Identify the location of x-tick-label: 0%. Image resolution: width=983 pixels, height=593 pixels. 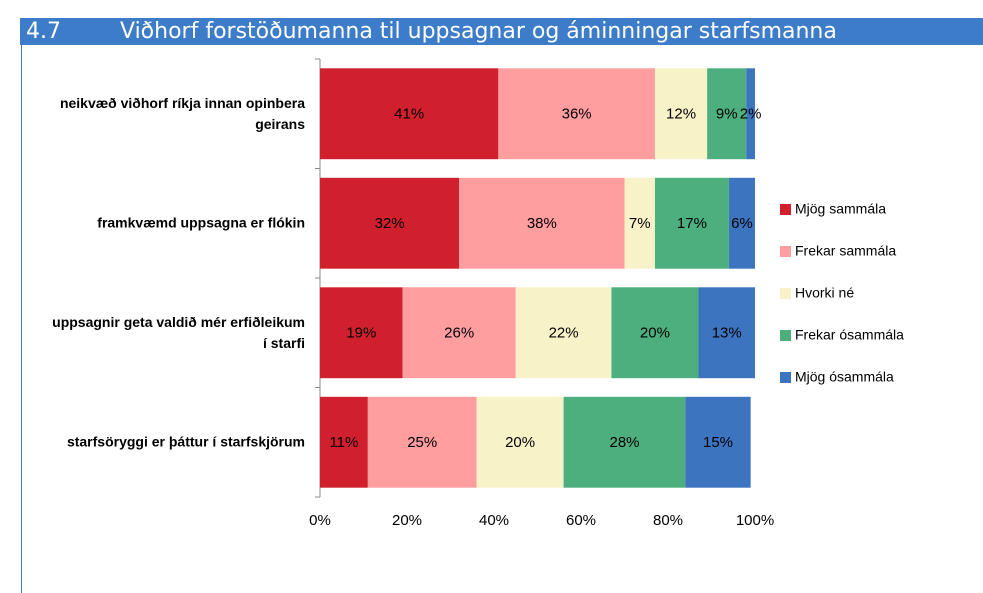
(320, 520).